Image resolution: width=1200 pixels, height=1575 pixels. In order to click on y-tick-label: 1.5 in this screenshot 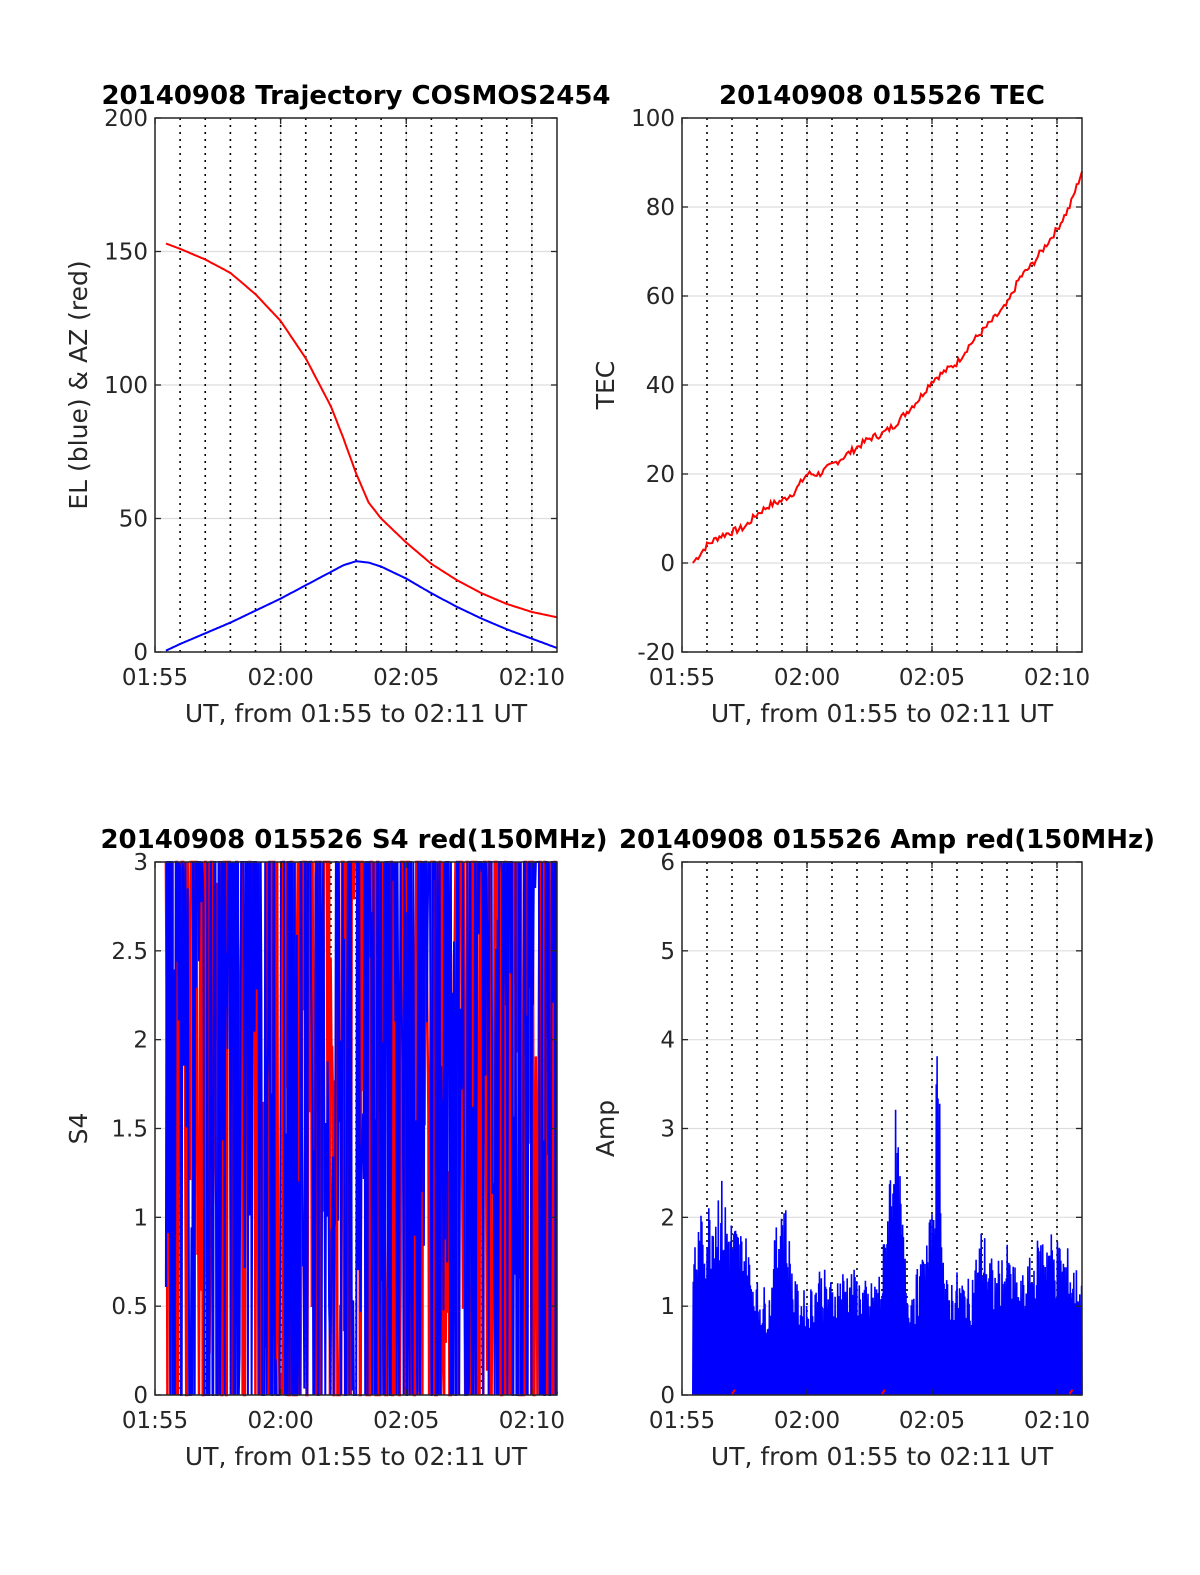, I will do `click(129, 1130)`.